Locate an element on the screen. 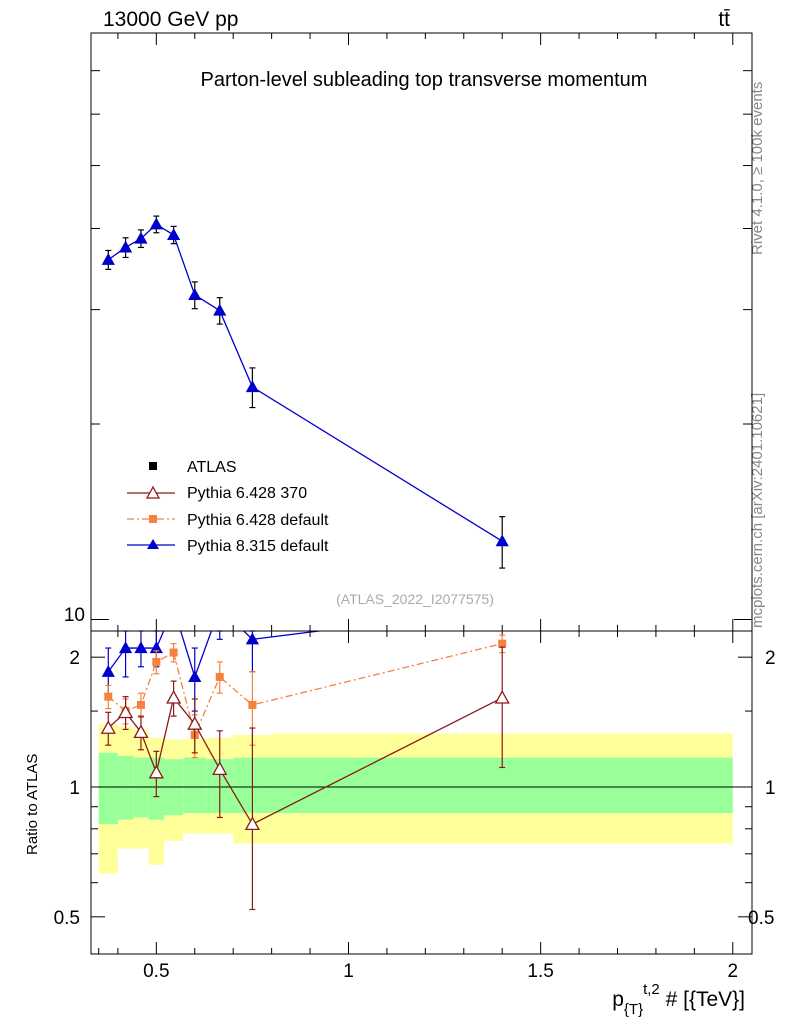 This screenshot has width=786, height=1024. legend-label-pythia6-default: Pythia 6.428 default is located at coordinates (258, 520).